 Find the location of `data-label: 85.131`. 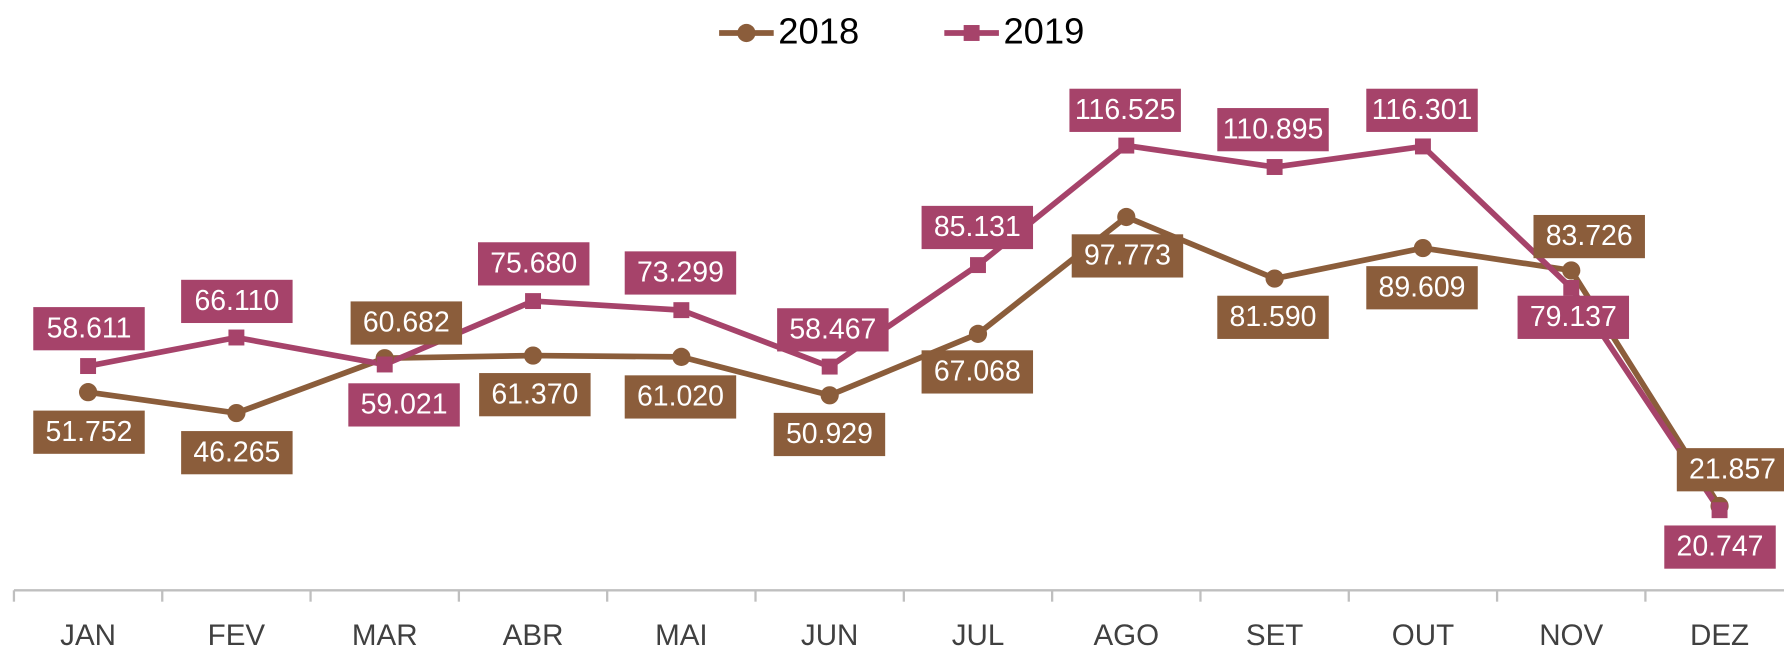

data-label: 85.131 is located at coordinates (977, 227).